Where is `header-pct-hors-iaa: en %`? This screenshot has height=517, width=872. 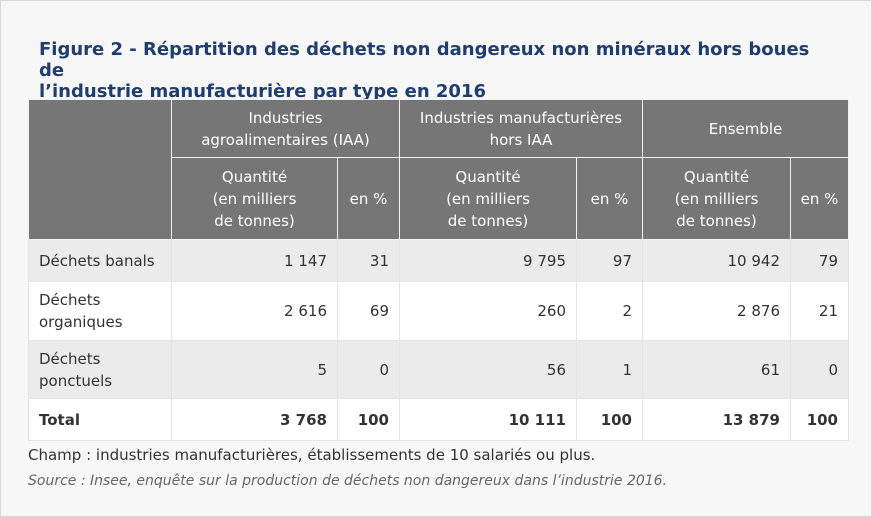 header-pct-hors-iaa: en % is located at coordinates (609, 198).